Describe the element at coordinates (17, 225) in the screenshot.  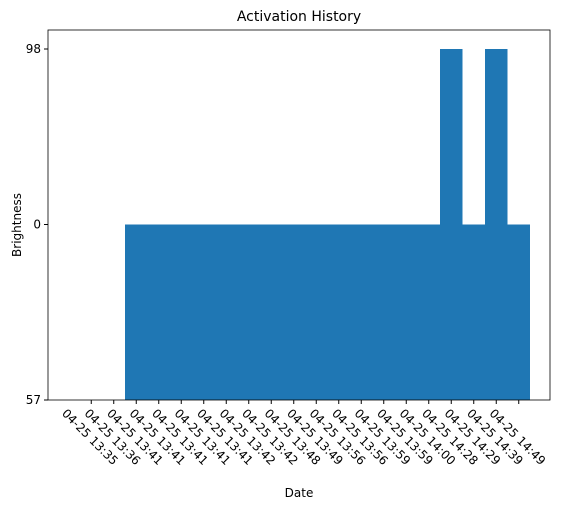
I see `y-axis-label: Brightness` at that location.